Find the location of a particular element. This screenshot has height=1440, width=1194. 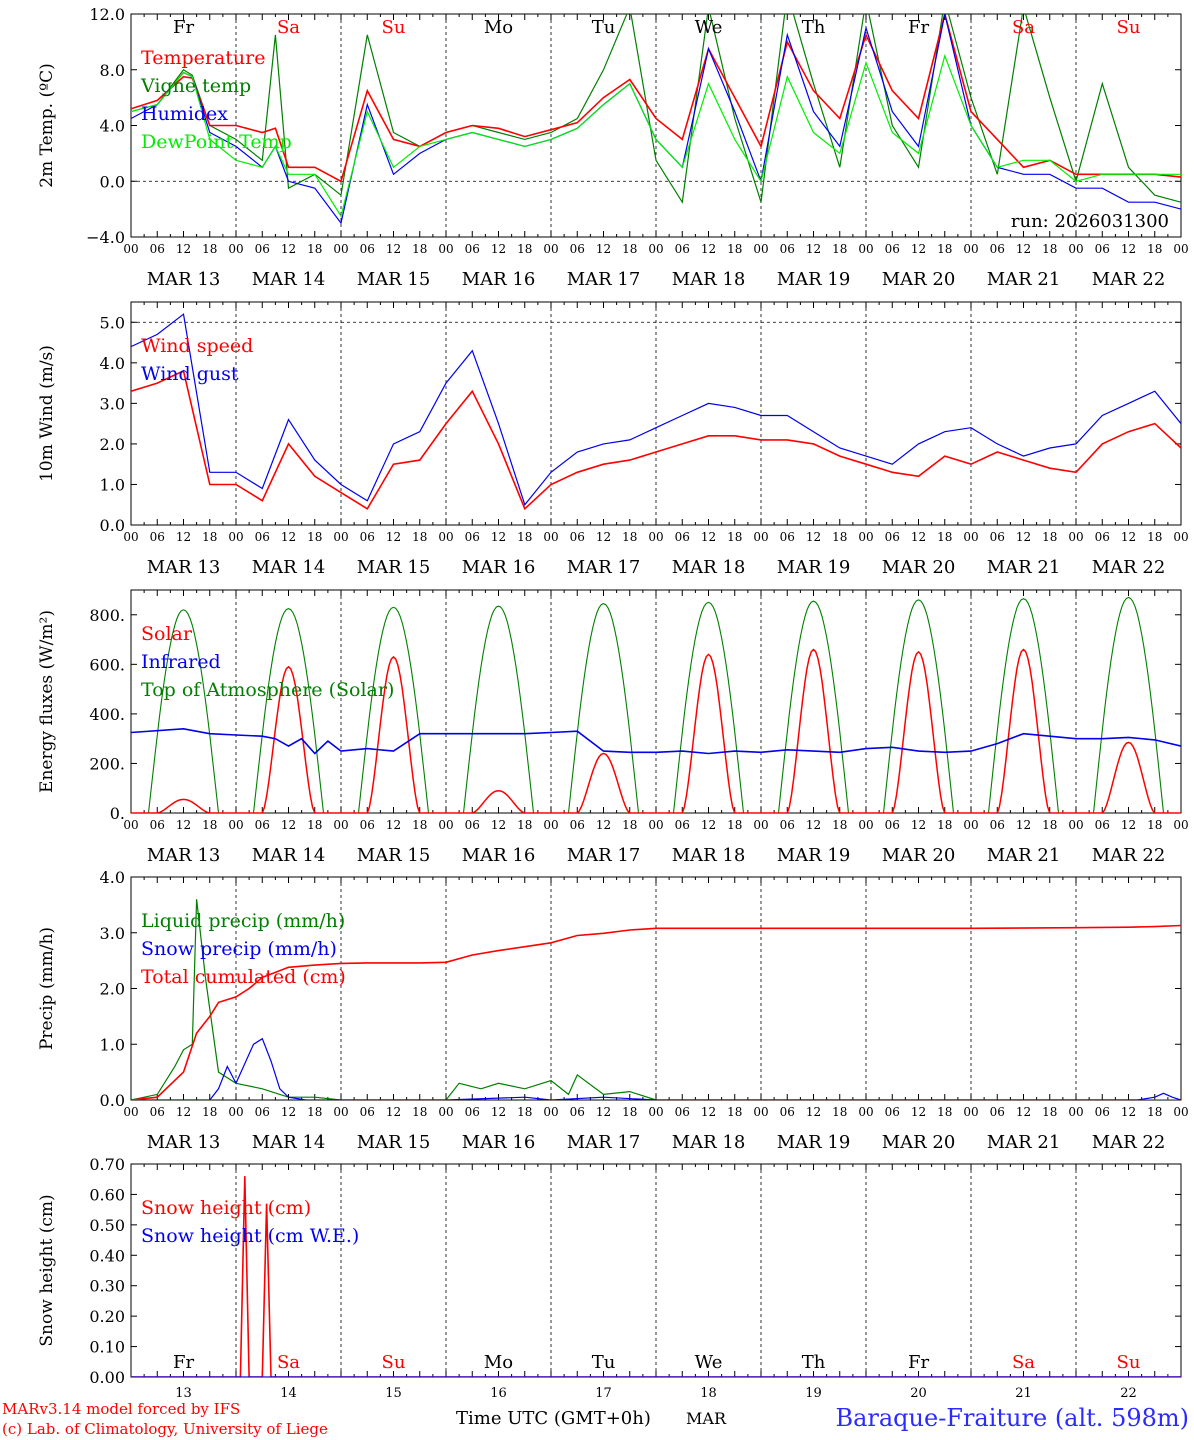

y-axis-label: Snow height (cm) is located at coordinates (47, 1270).